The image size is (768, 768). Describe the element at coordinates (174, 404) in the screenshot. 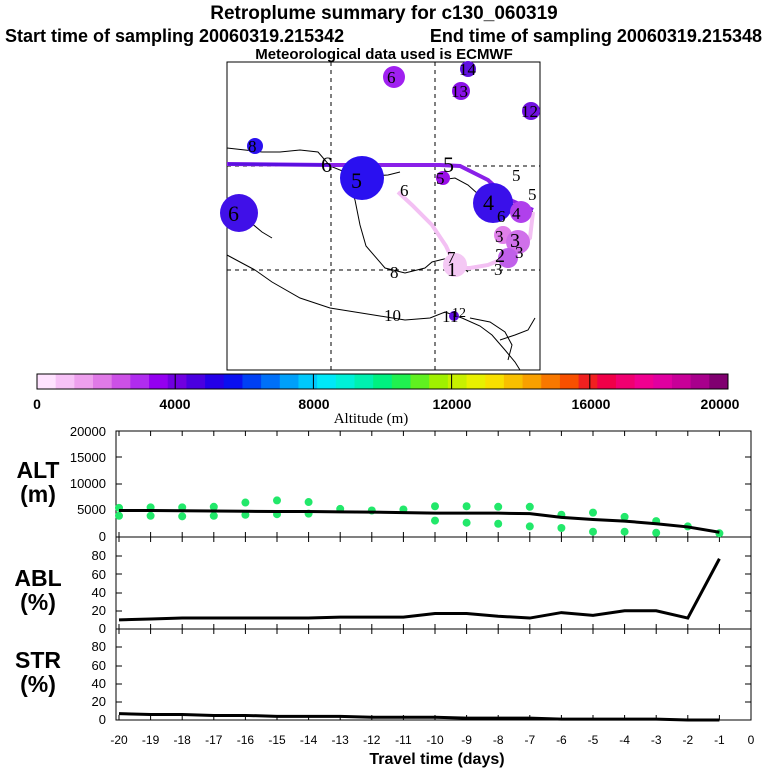

I see `colorbar-tick-label: 4000` at that location.